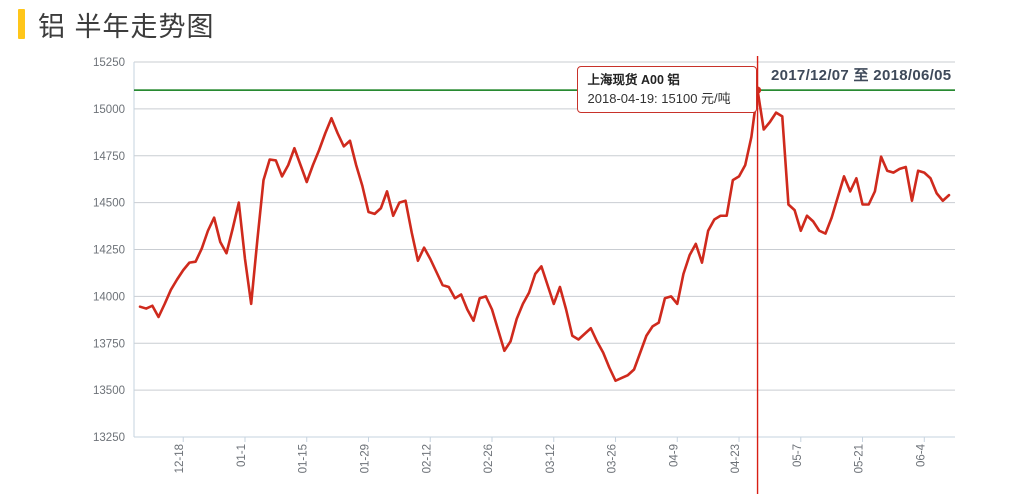 The height and width of the screenshot is (494, 1010). I want to click on x-axis-tick-label: 01-15, so click(304, 458).